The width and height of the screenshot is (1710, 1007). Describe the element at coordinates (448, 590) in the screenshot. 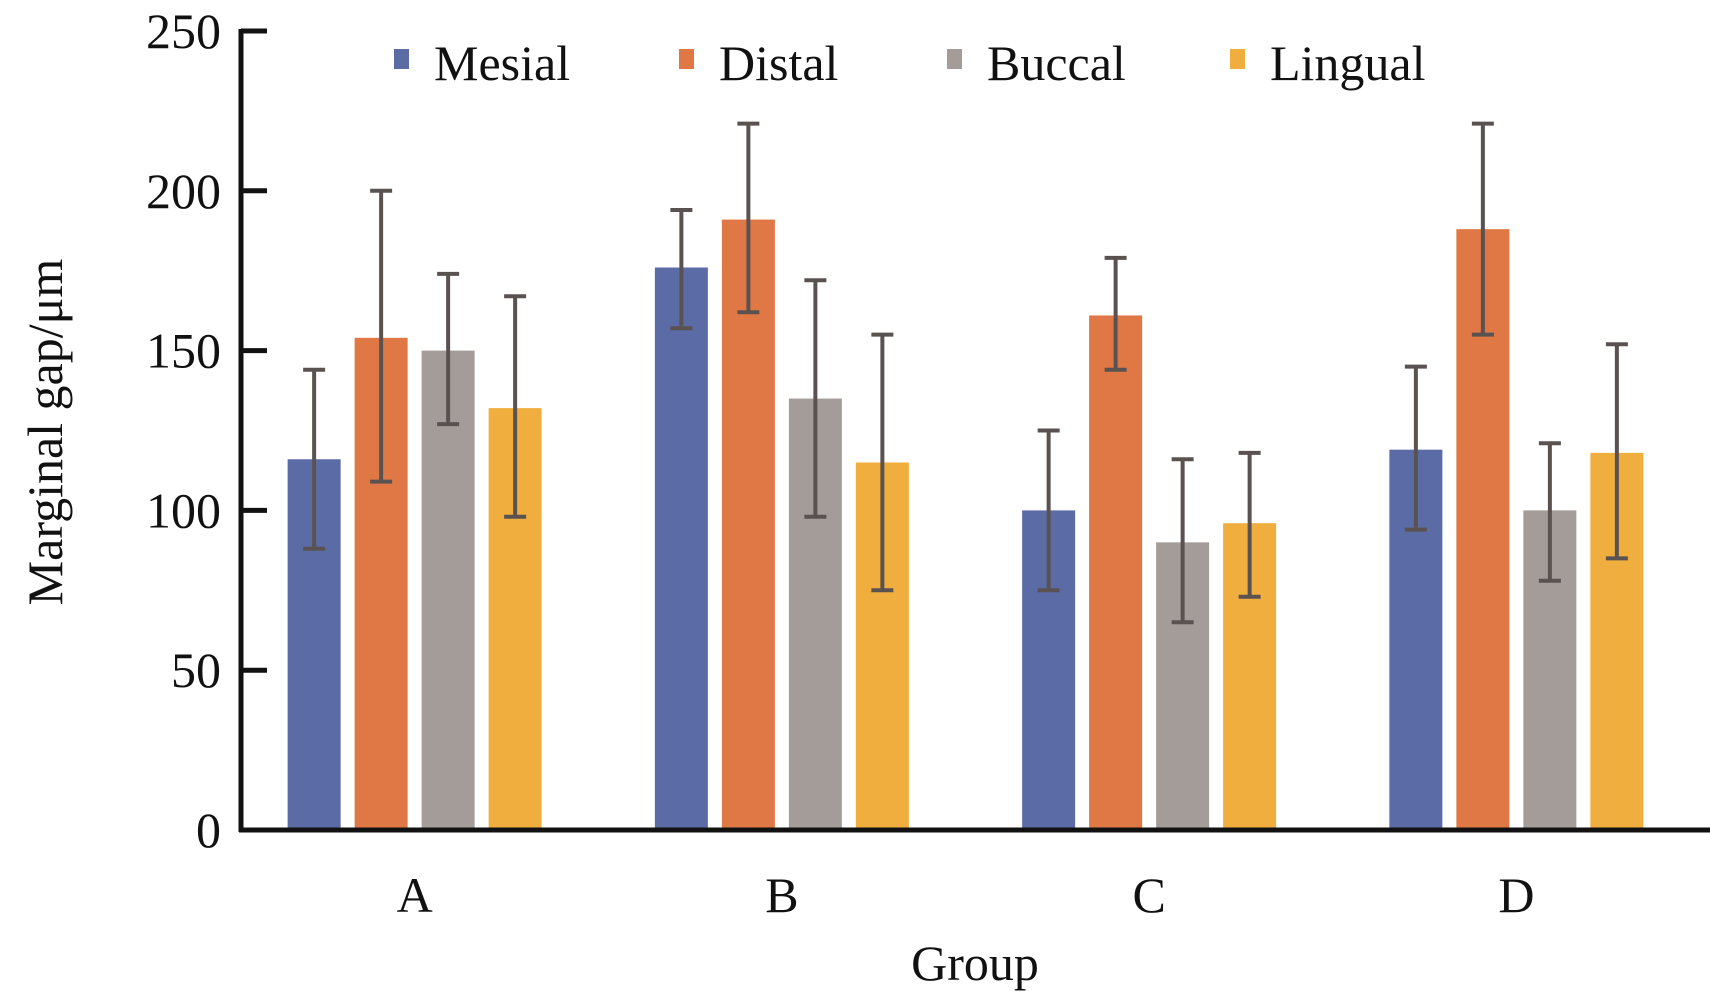

I see `bar-buccal-a` at that location.